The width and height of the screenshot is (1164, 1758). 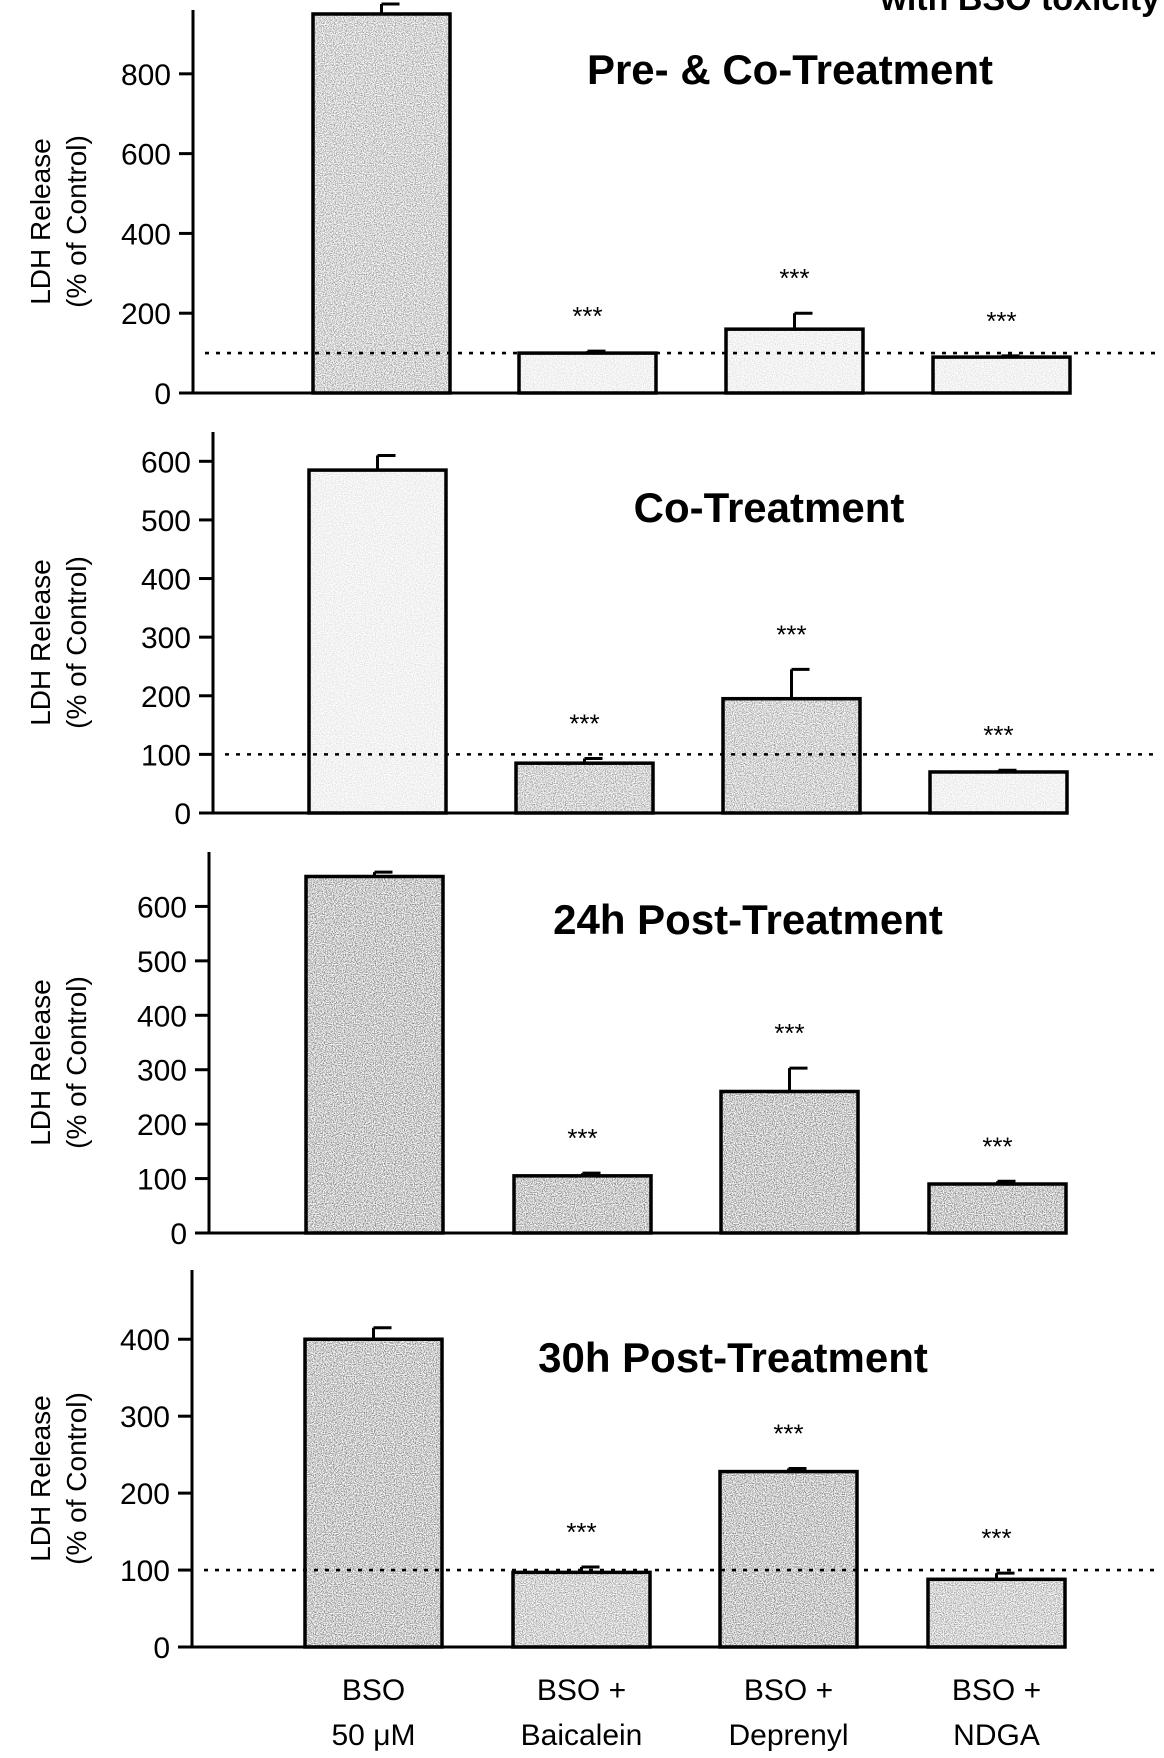 I want to click on panel-title: Pre- & Co-Treatment, so click(x=790, y=69).